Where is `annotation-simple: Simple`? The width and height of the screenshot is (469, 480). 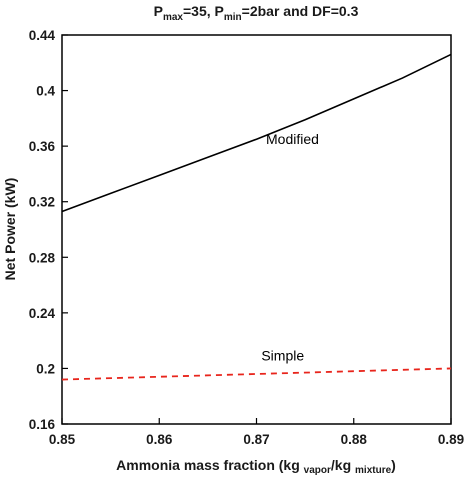
annotation-simple: Simple is located at coordinates (282, 356).